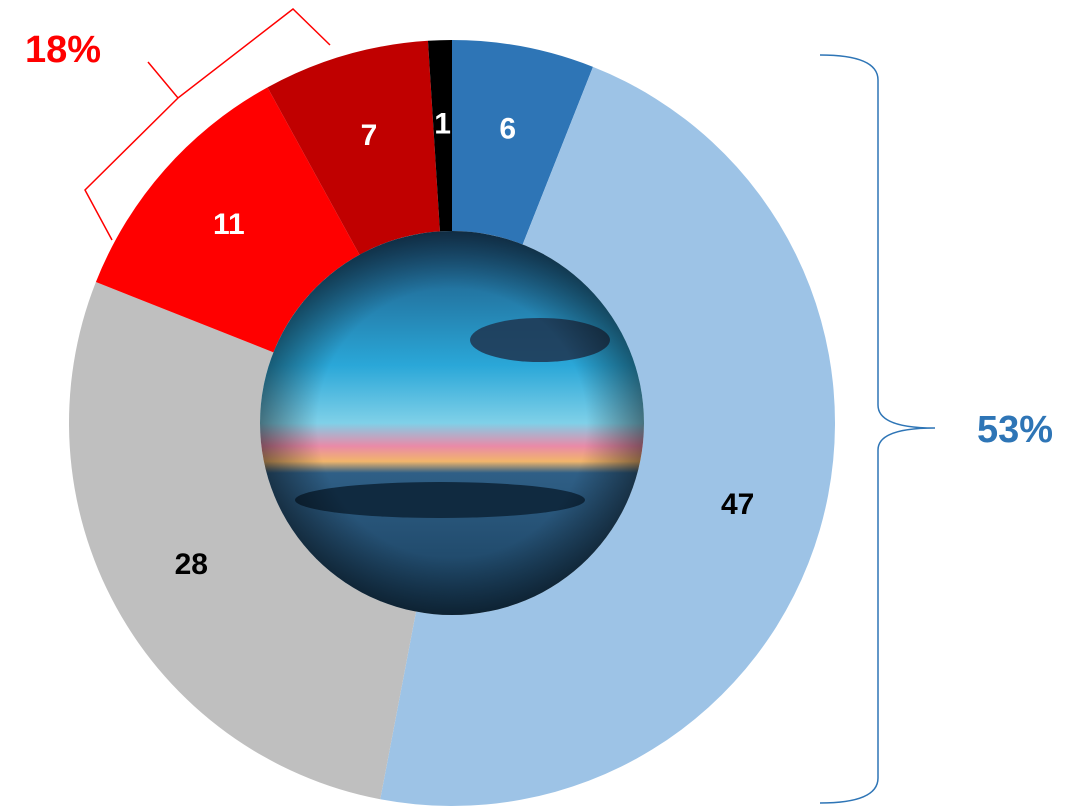 This screenshot has height=811, width=1079. What do you see at coordinates (369, 135) in the screenshot?
I see `data-label: 7` at bounding box center [369, 135].